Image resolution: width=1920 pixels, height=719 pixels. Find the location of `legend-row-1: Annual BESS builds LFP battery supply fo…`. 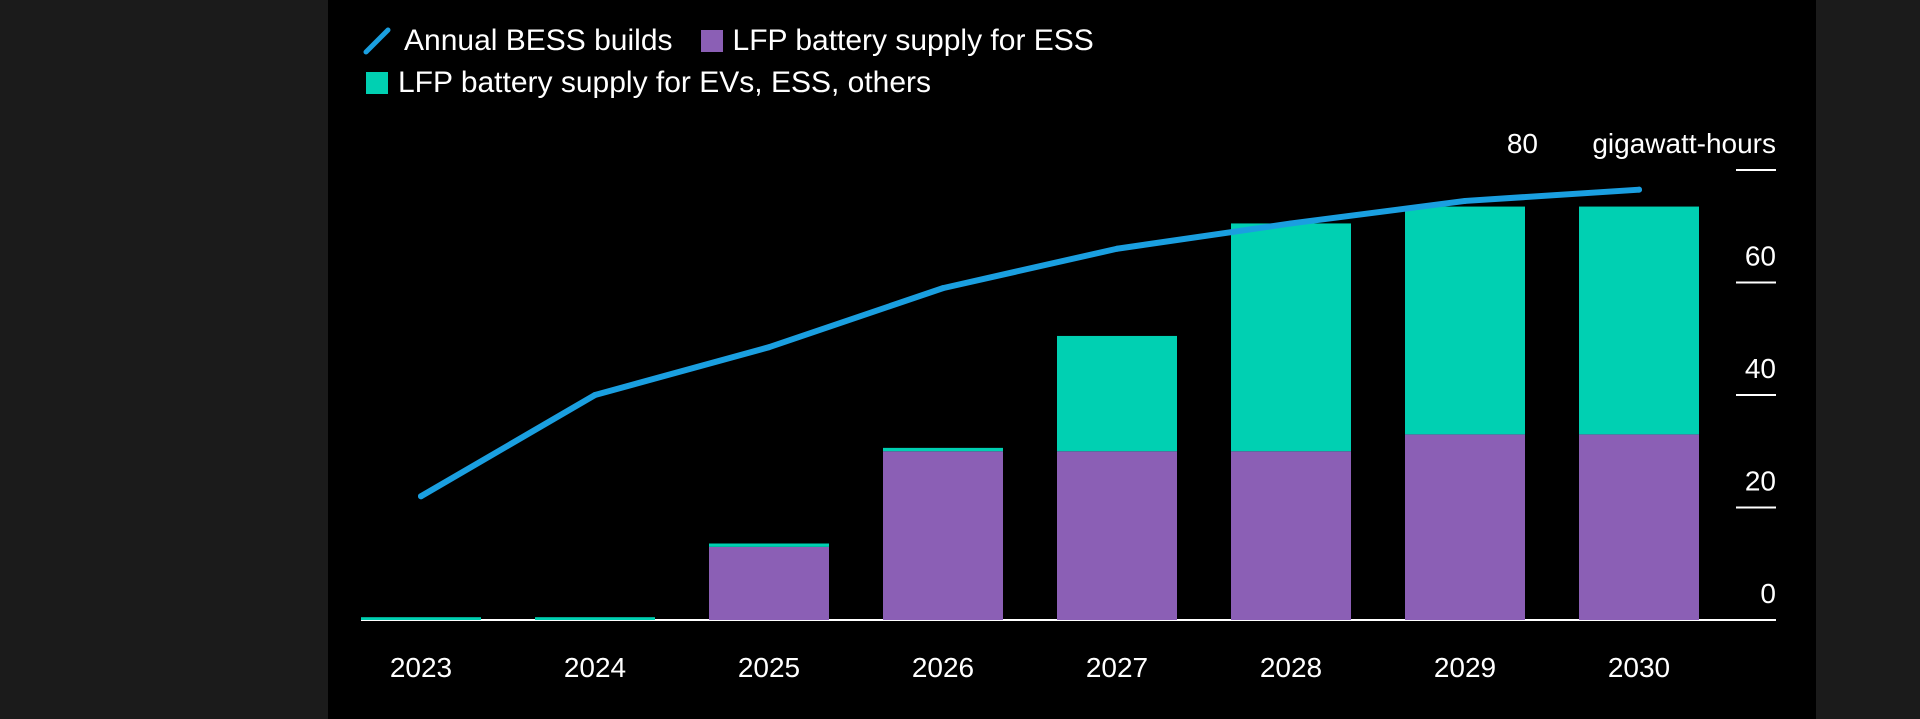

legend-row-1: Annual BESS builds LFP battery supply fo… is located at coordinates (742, 41).